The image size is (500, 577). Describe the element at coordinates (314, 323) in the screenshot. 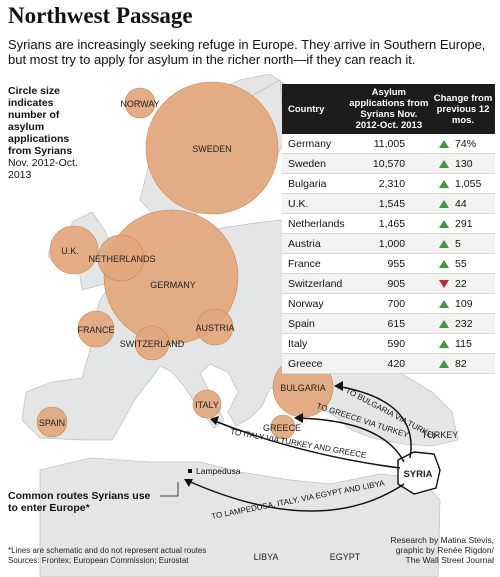

I see `cell-country: Spain` at that location.